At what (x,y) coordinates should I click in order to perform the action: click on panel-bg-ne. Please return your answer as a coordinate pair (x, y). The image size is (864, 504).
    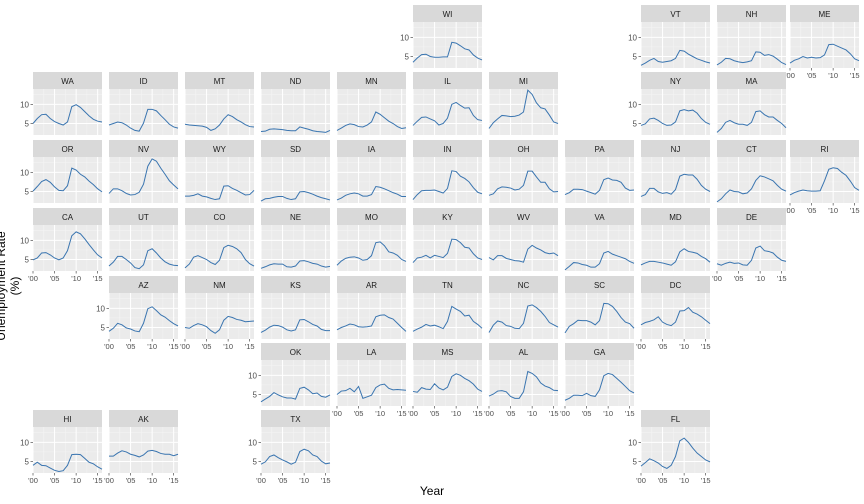
    Looking at the image, I should click on (295, 248).